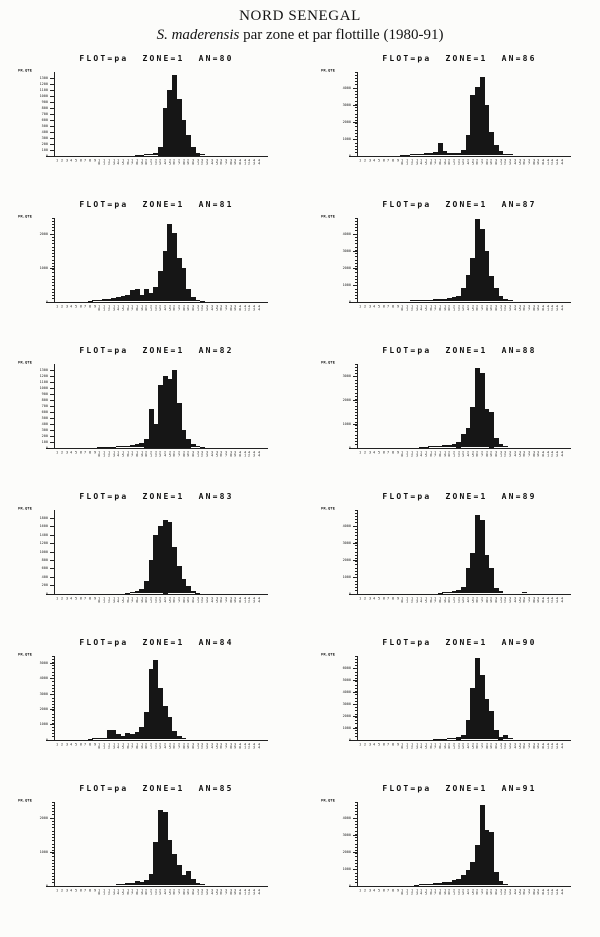 The height and width of the screenshot is (937, 600). Describe the element at coordinates (156, 788) in the screenshot. I see `chart-header: FLOT=pa ZONE=1 AN=85` at that location.